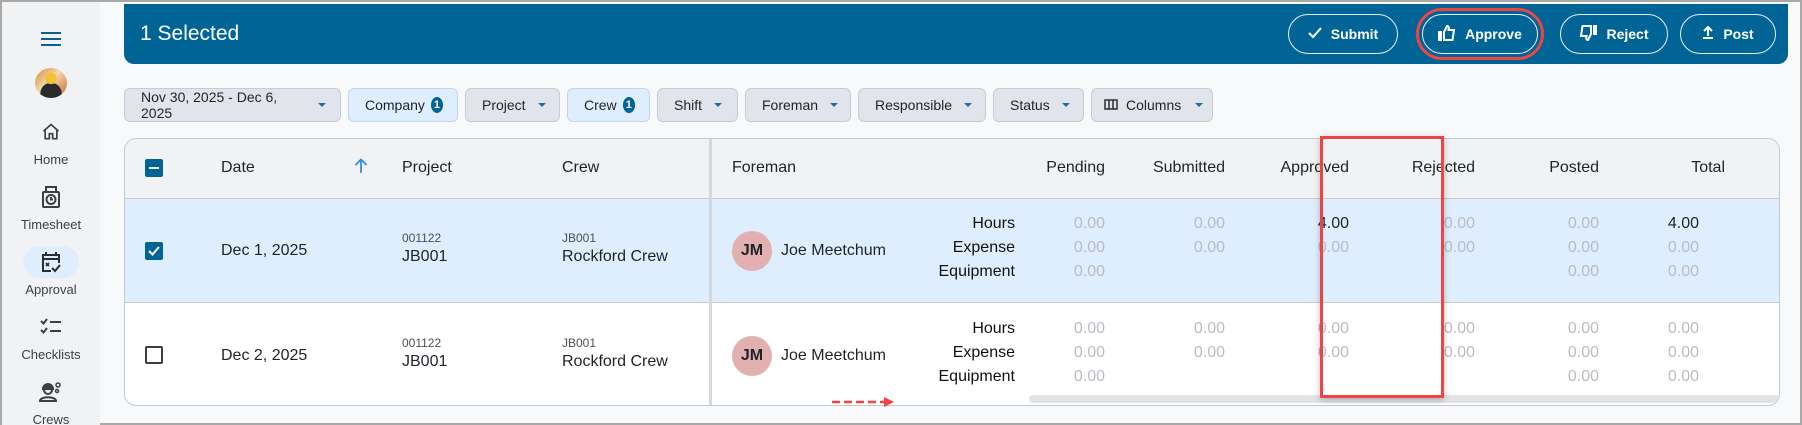 This screenshot has height=425, width=1802. What do you see at coordinates (51, 271) in the screenshot?
I see `sidebar-item-approval: Approval` at bounding box center [51, 271].